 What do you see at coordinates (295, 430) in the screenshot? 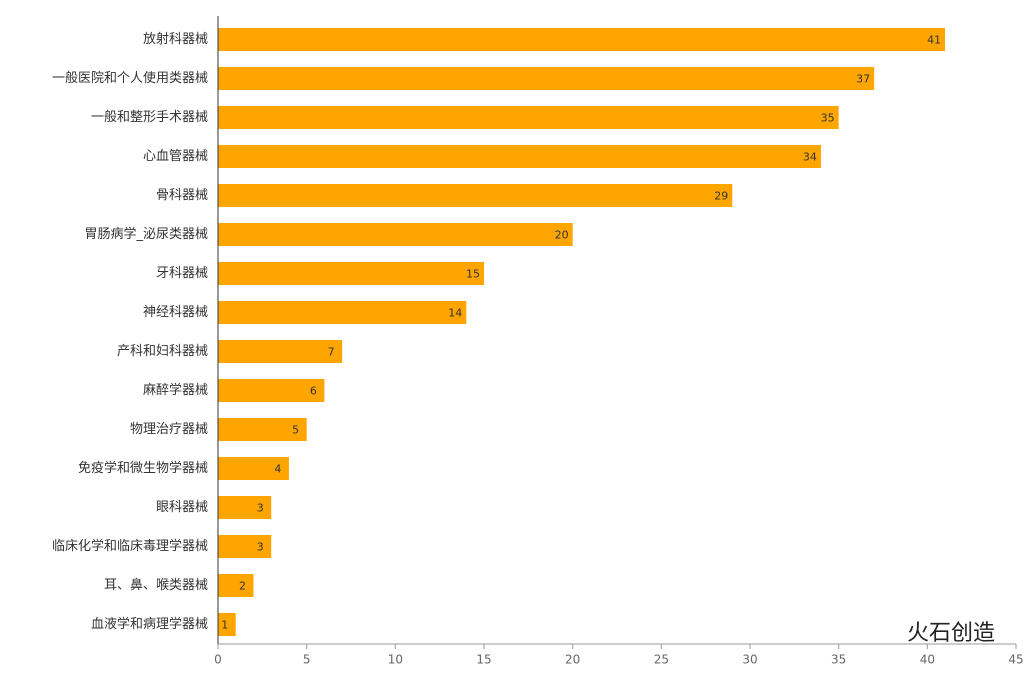
I see `data-label: 5` at bounding box center [295, 430].